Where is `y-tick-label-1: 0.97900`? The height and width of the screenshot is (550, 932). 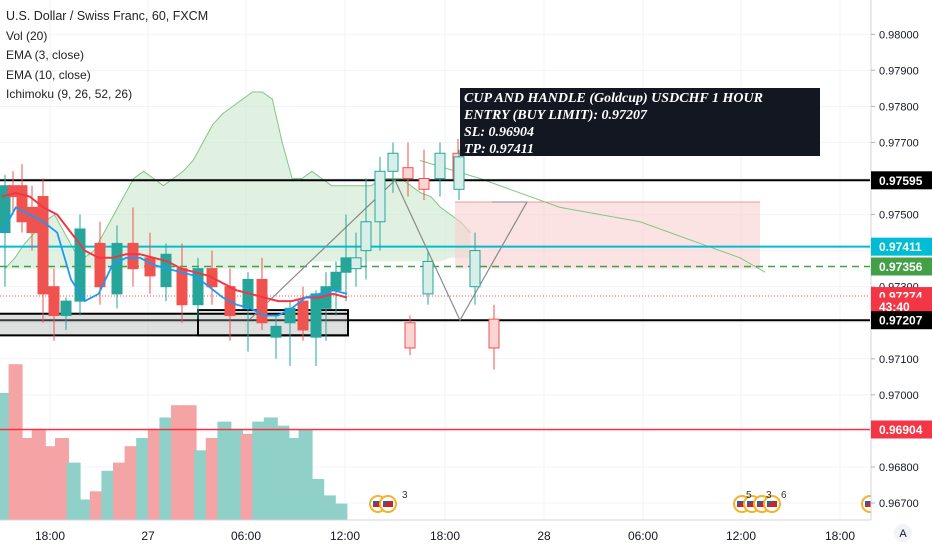
y-tick-label-1: 0.97900 is located at coordinates (899, 71).